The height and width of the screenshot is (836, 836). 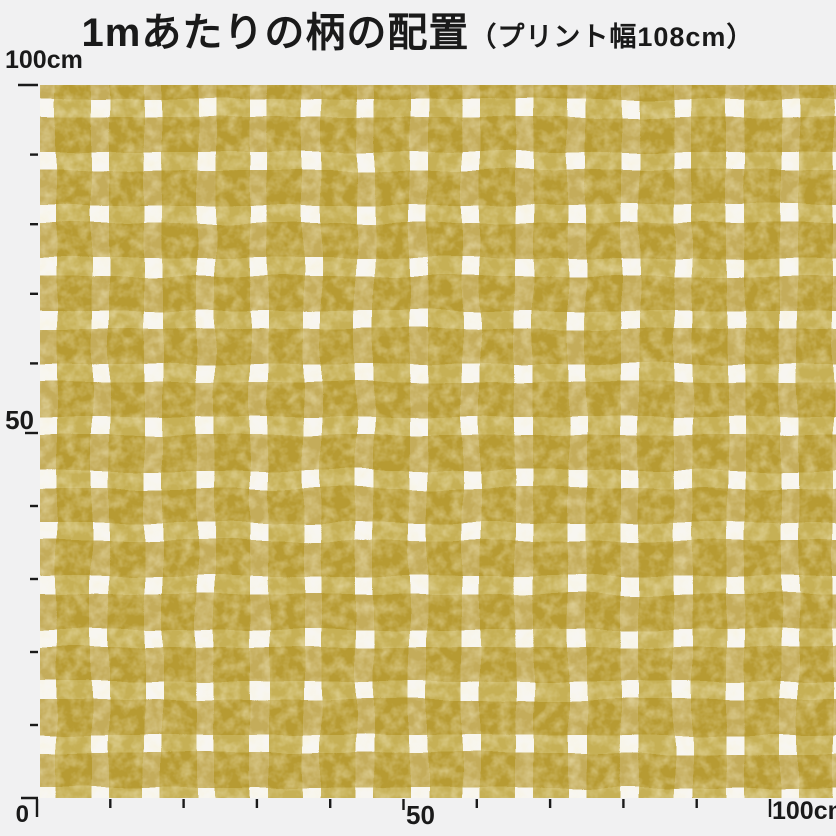 What do you see at coordinates (44, 60) in the screenshot?
I see `left-ruler-100cm-label: 100cm` at bounding box center [44, 60].